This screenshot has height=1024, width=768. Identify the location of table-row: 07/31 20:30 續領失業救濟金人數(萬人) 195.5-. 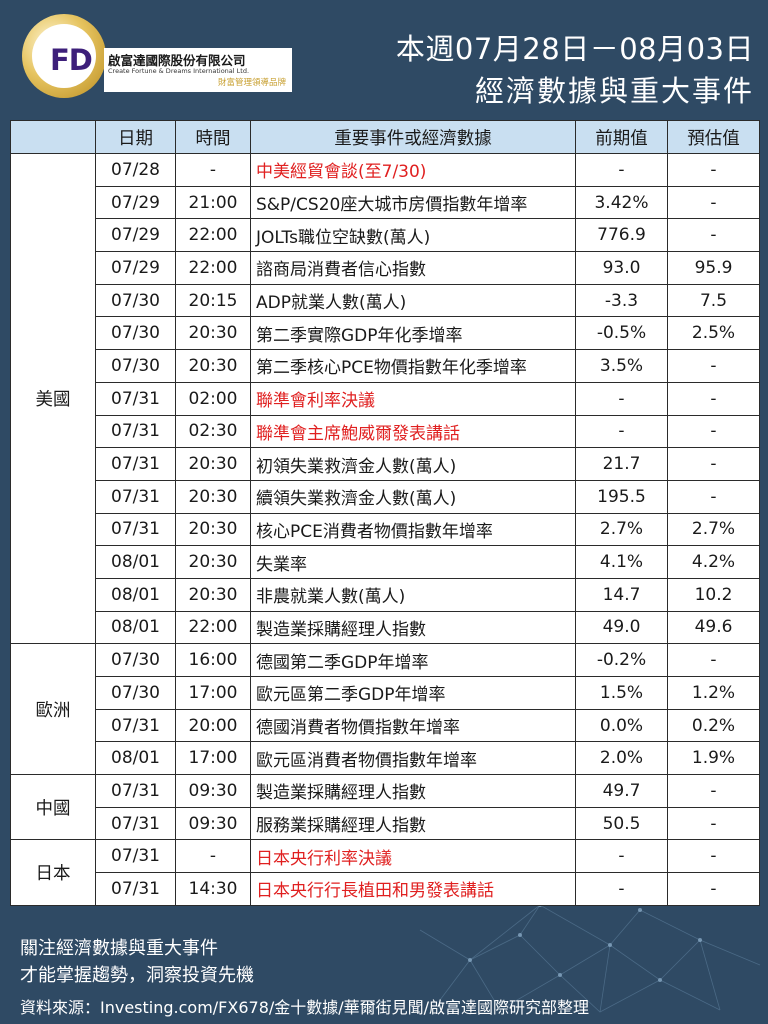
(385, 496).